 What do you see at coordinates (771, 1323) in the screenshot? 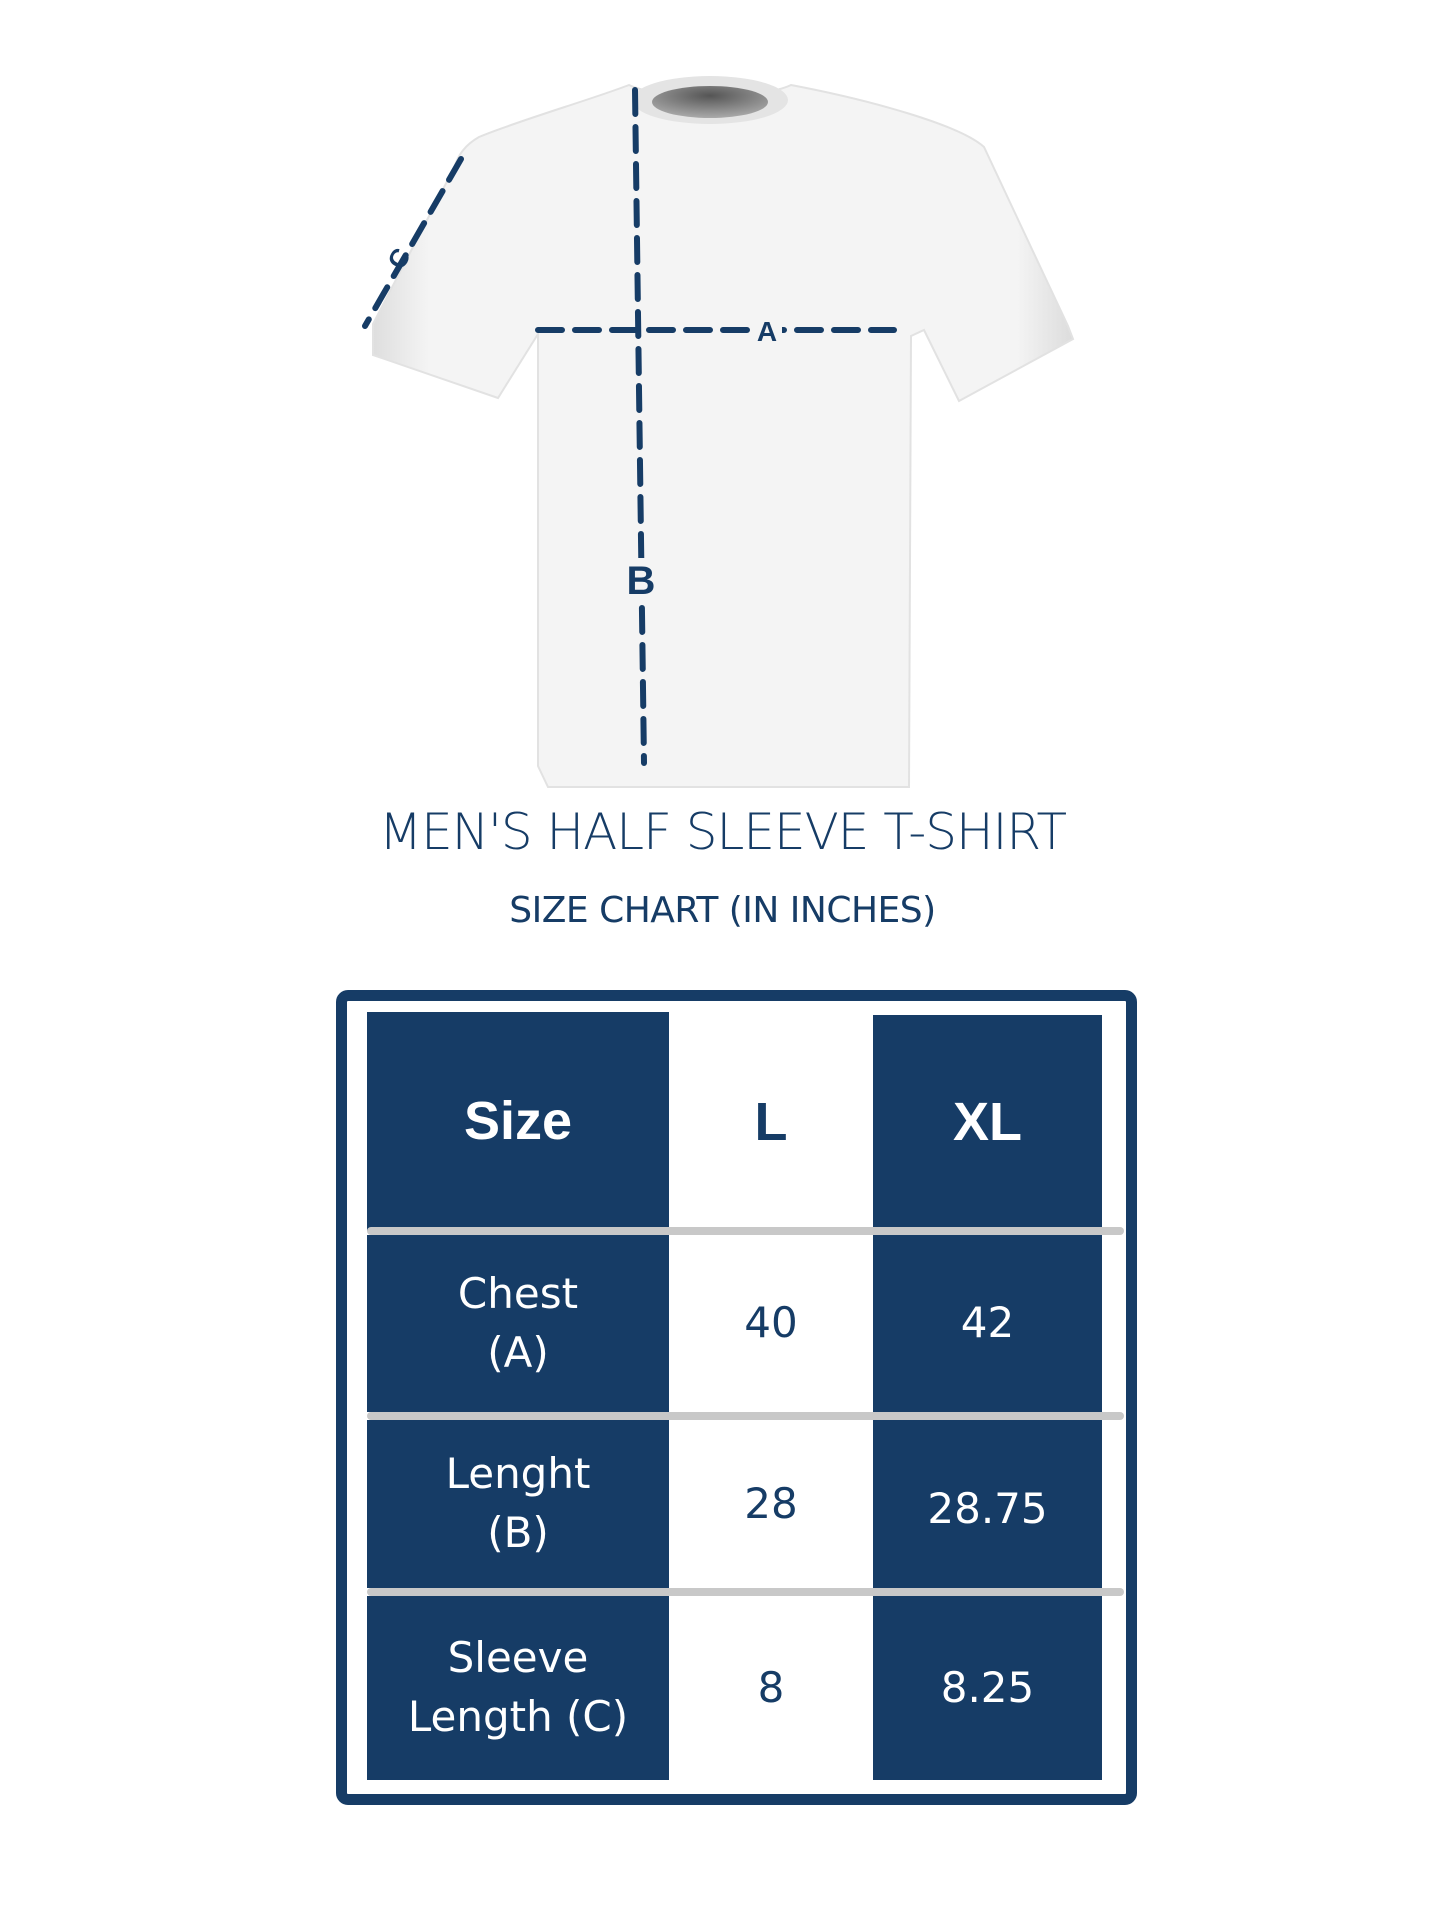
I see `cell-chest-l: 40` at bounding box center [771, 1323].